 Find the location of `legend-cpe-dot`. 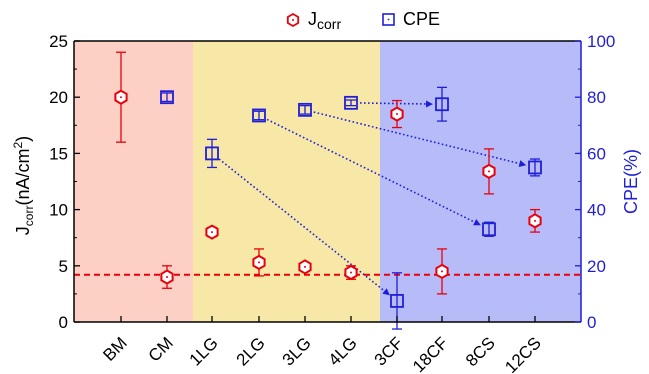

legend-cpe-dot is located at coordinates (388, 19).